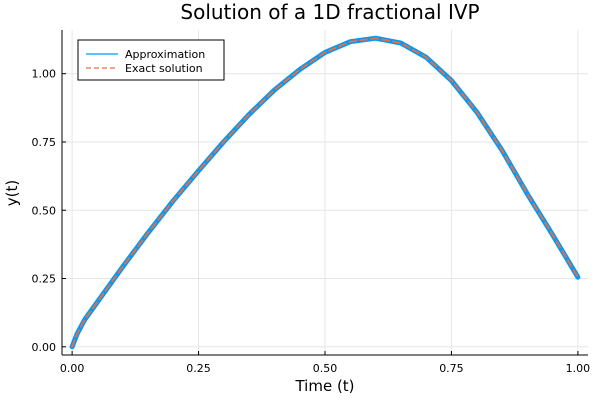 This screenshot has width=600, height=400. What do you see at coordinates (451, 368) in the screenshot?
I see `x-tick-label: 0.75` at bounding box center [451, 368].